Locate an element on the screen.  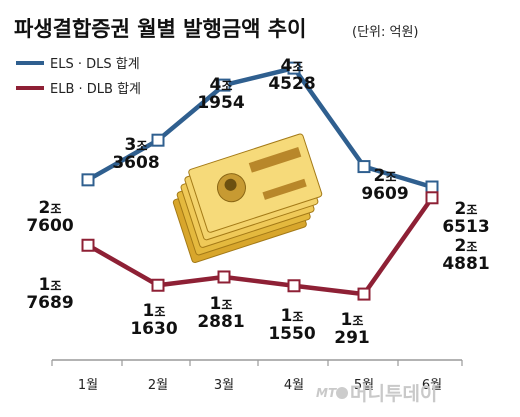
watermark-prefix: MT is located at coordinates (326, 393).